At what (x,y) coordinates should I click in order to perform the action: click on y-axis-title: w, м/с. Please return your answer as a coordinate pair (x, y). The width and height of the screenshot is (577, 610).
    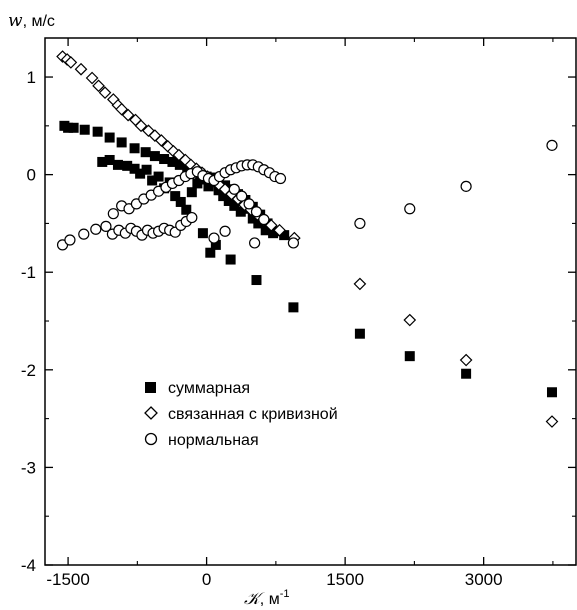
    Looking at the image, I should click on (31, 21).